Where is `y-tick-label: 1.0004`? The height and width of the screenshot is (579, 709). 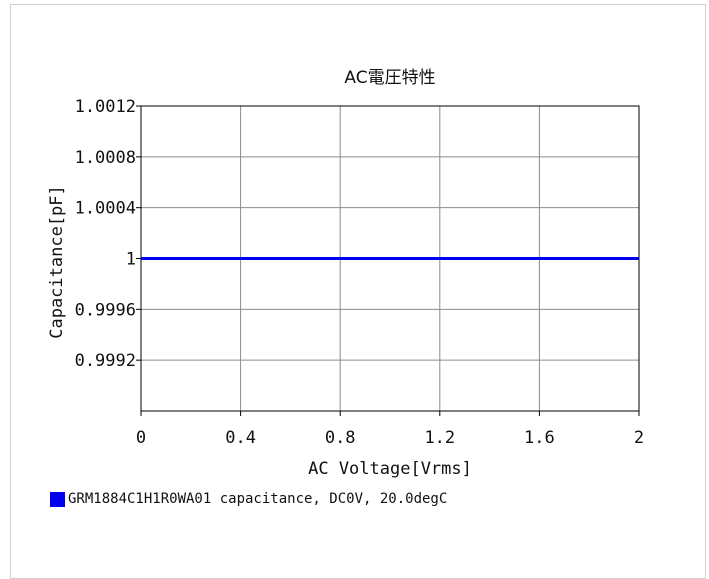
y-tick-label: 1.0004 is located at coordinates (105, 209).